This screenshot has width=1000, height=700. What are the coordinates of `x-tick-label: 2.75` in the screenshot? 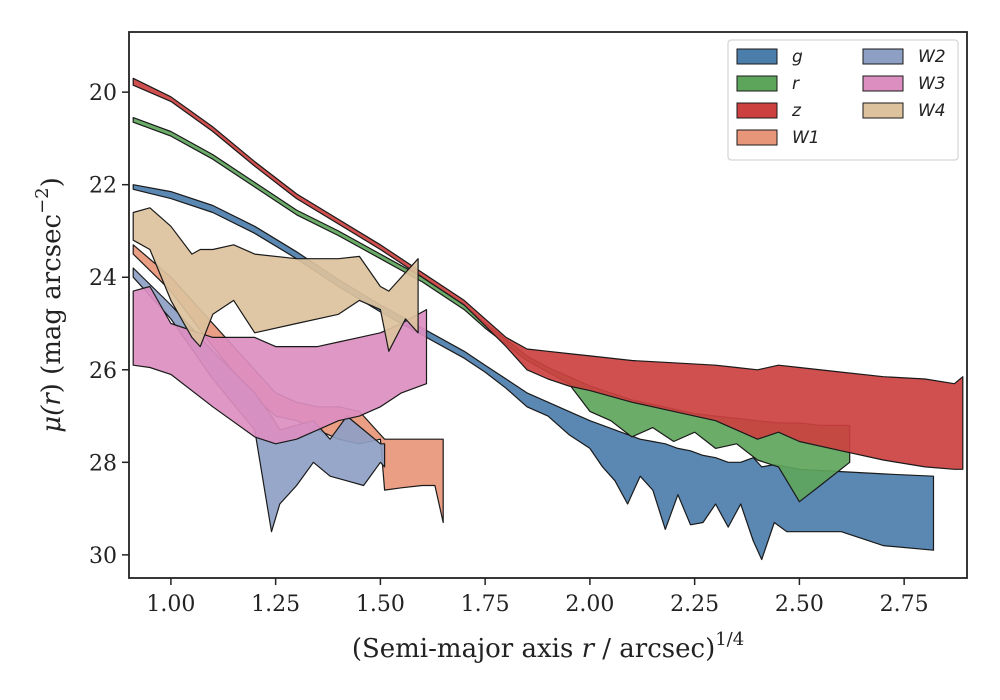 It's located at (904, 604).